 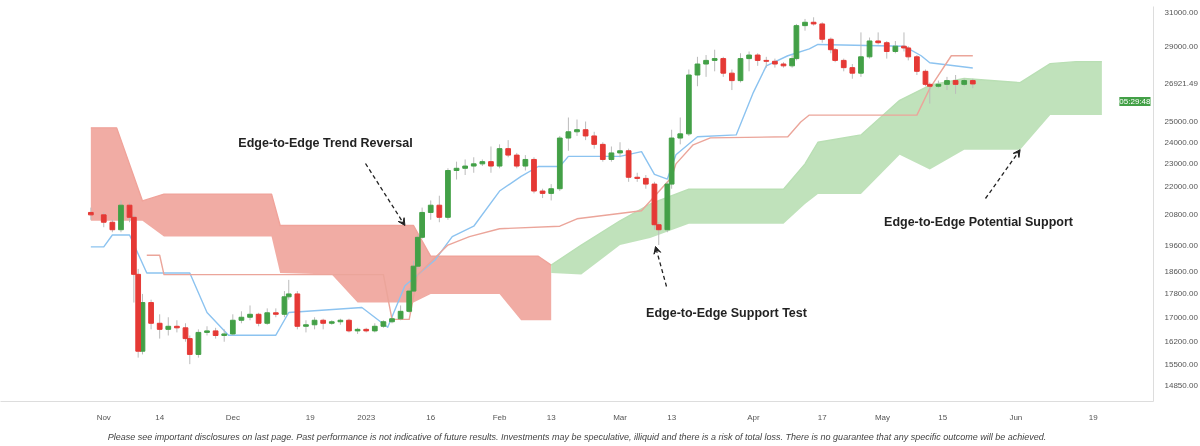 What do you see at coordinates (232, 417) in the screenshot?
I see `x-tick-label: Dec` at bounding box center [232, 417].